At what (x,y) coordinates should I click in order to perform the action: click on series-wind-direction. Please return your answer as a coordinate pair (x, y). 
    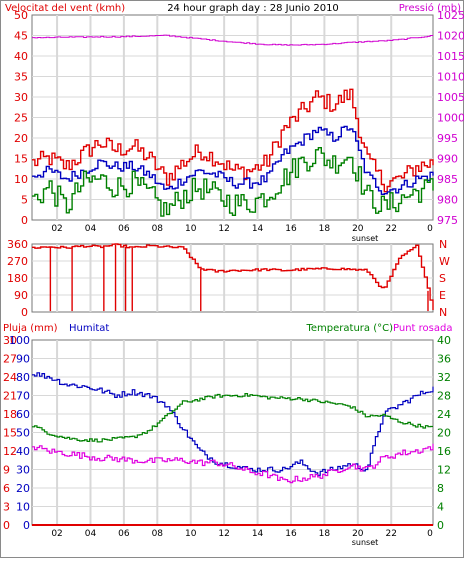
    Looking at the image, I should click on (233, 276).